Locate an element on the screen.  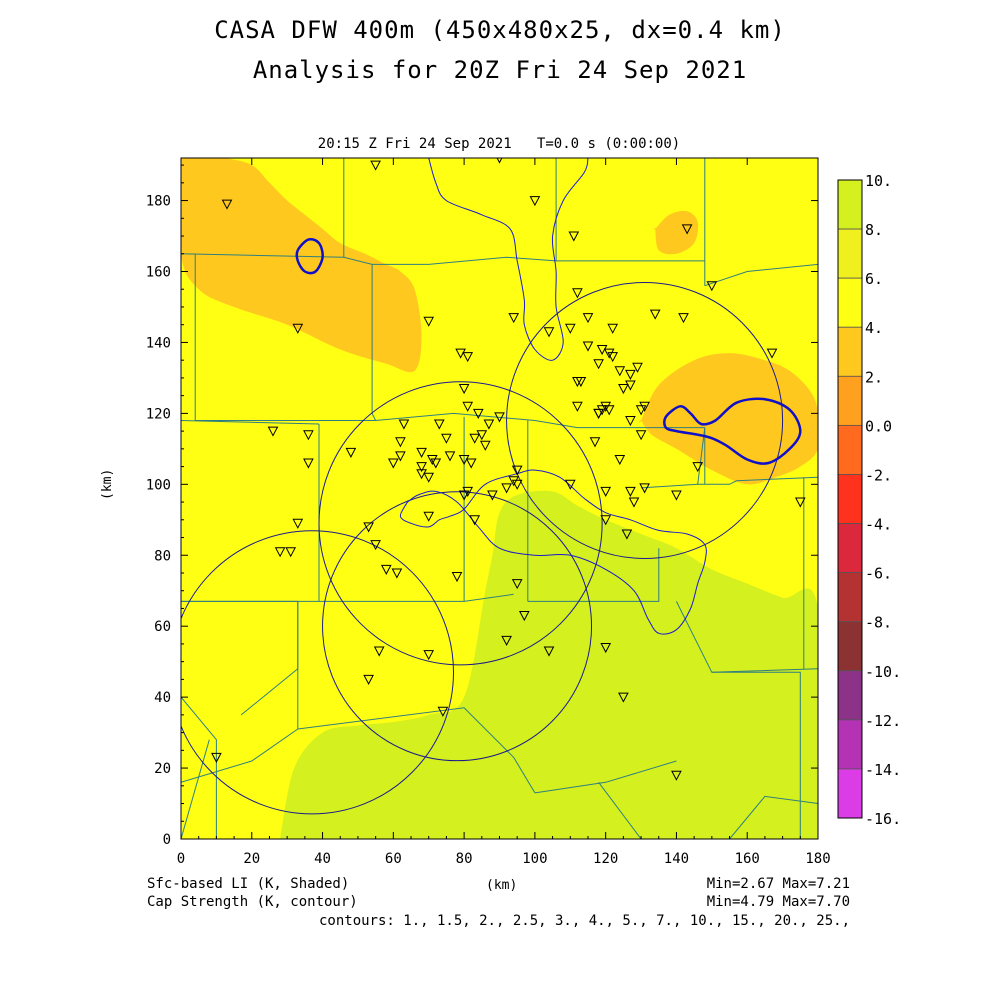
colorbar-label: -4. is located at coordinates (878, 525).